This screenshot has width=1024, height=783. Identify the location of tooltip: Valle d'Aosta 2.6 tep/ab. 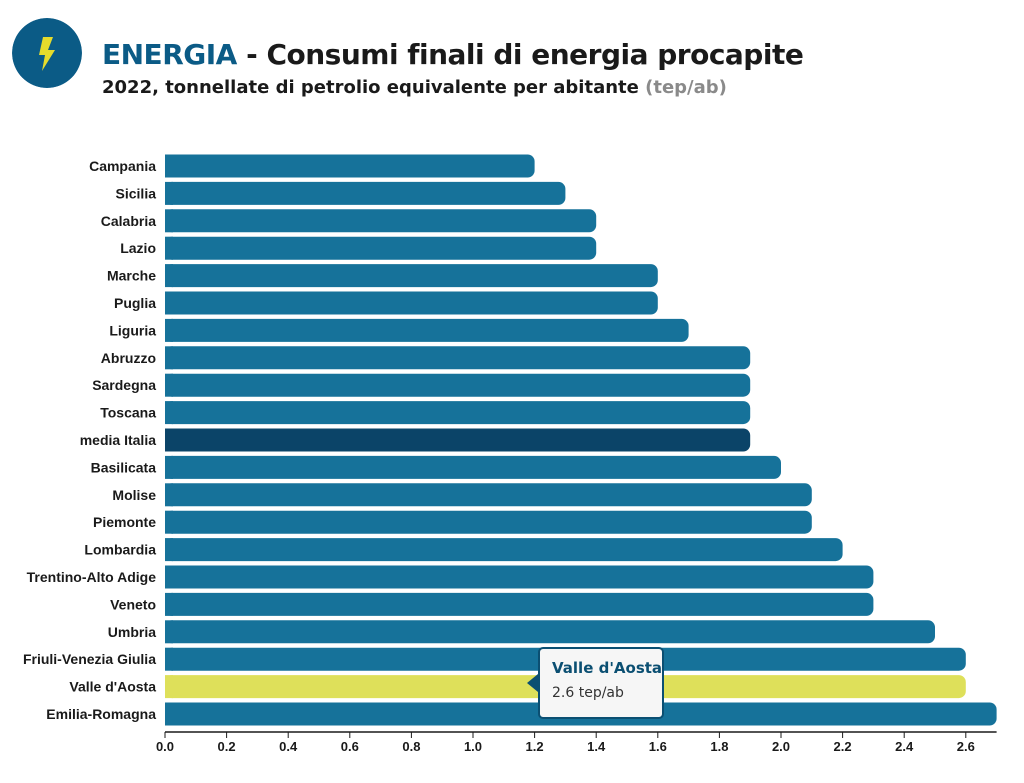
(595, 683).